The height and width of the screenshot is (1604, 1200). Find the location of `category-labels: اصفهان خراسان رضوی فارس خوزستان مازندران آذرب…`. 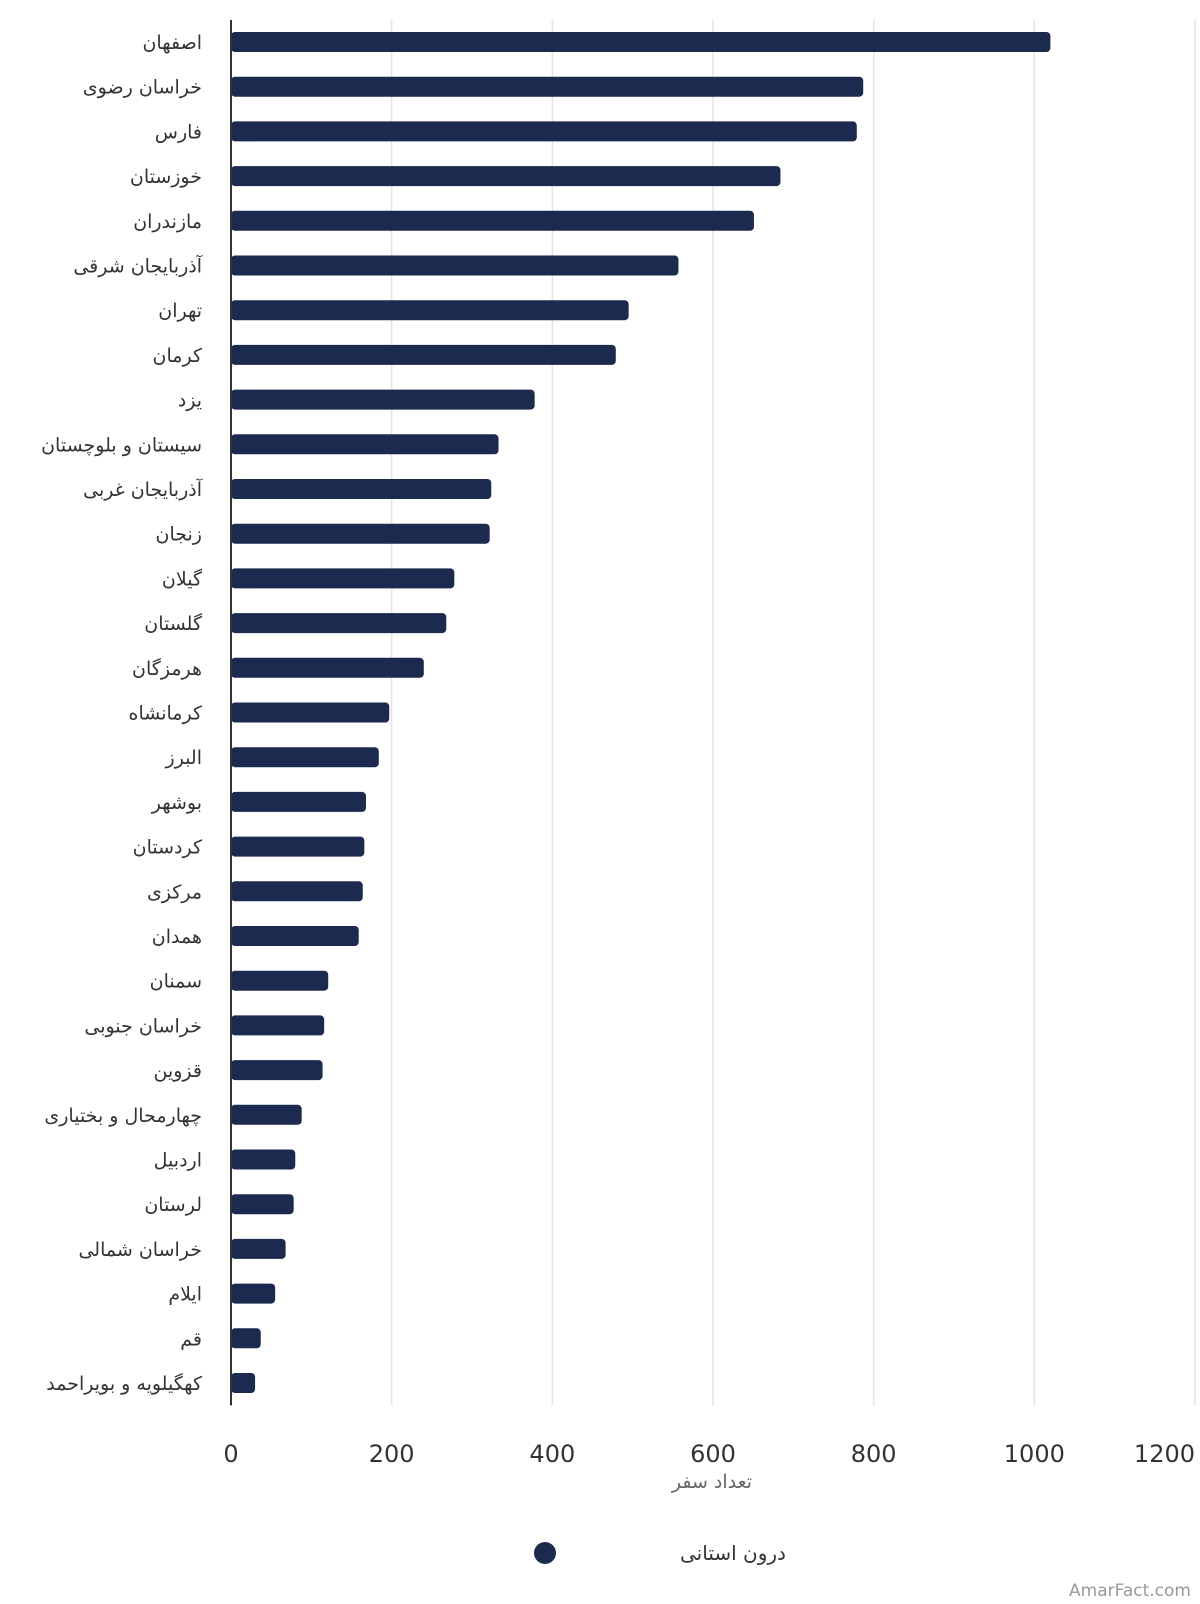

category-labels: اصفهان خراسان رضوی فارس خوزستان مازندران آذرب… is located at coordinates (122, 713).